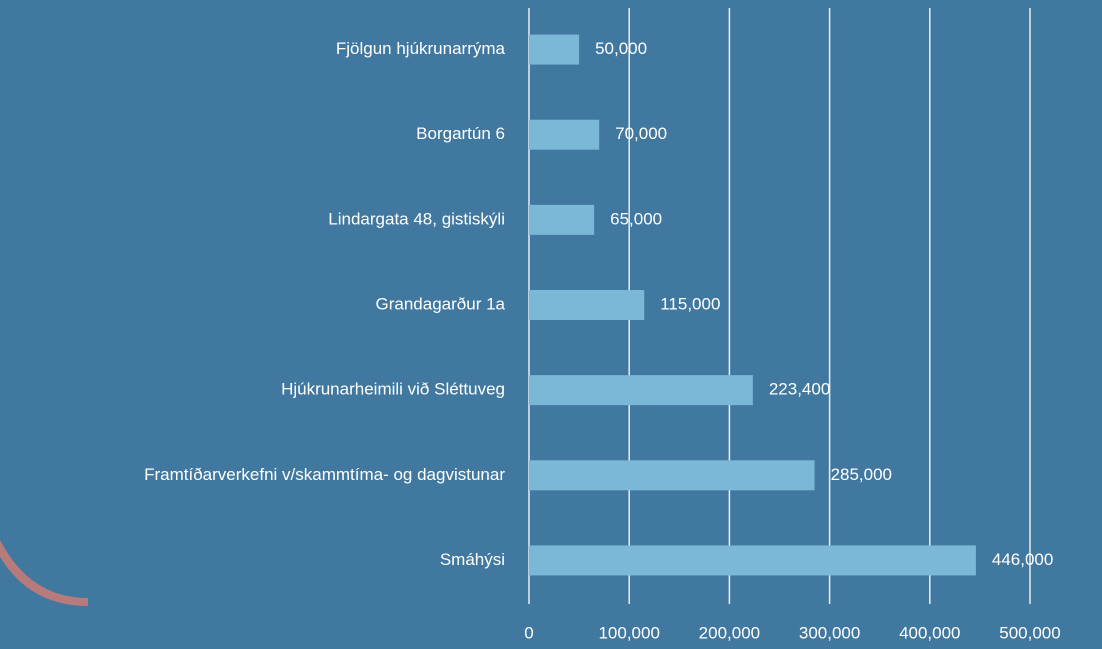 The height and width of the screenshot is (649, 1102). I want to click on data-label: 223,400, so click(799, 389).